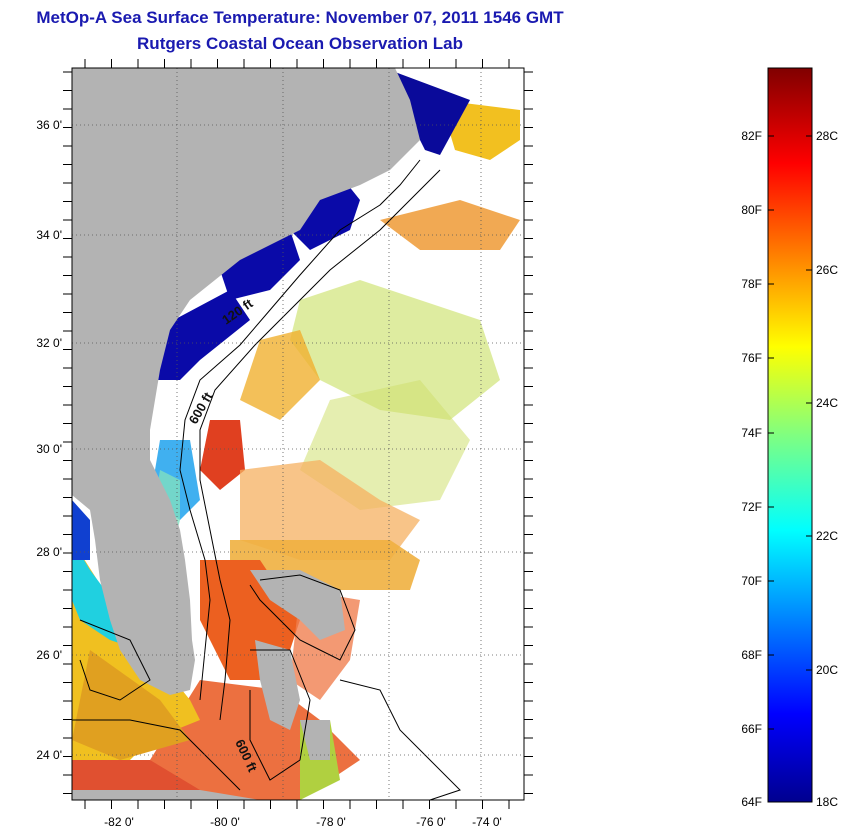 Image resolution: width=849 pixels, height=832 pixels. What do you see at coordinates (827, 670) in the screenshot?
I see `colorbar-c-label: 20C` at bounding box center [827, 670].